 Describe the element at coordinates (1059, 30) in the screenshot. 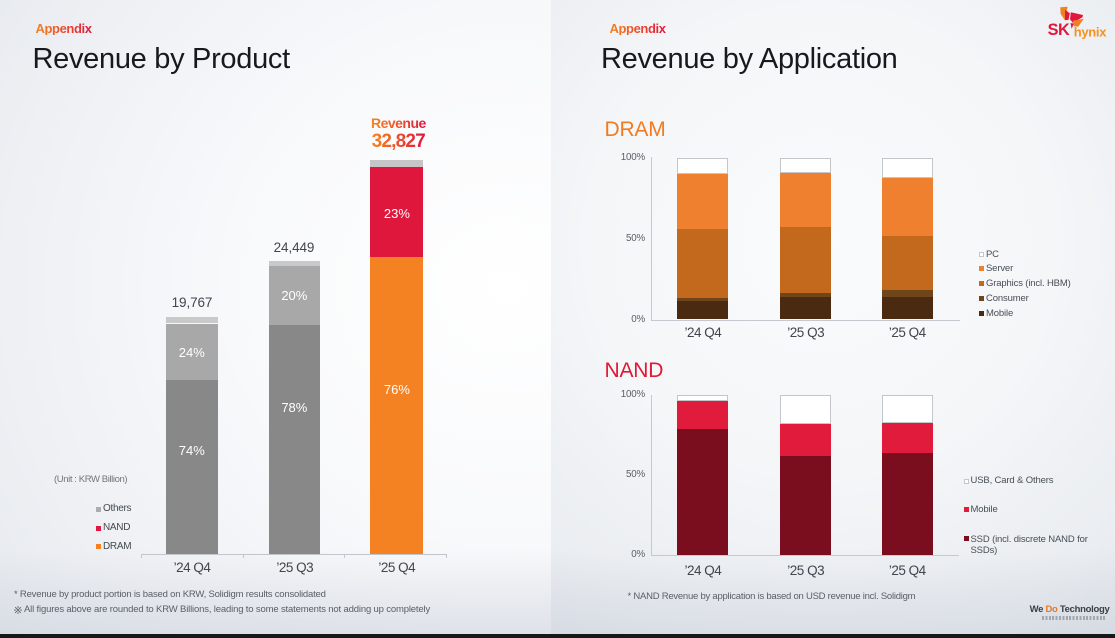

I see `svg-text: SK` at that location.